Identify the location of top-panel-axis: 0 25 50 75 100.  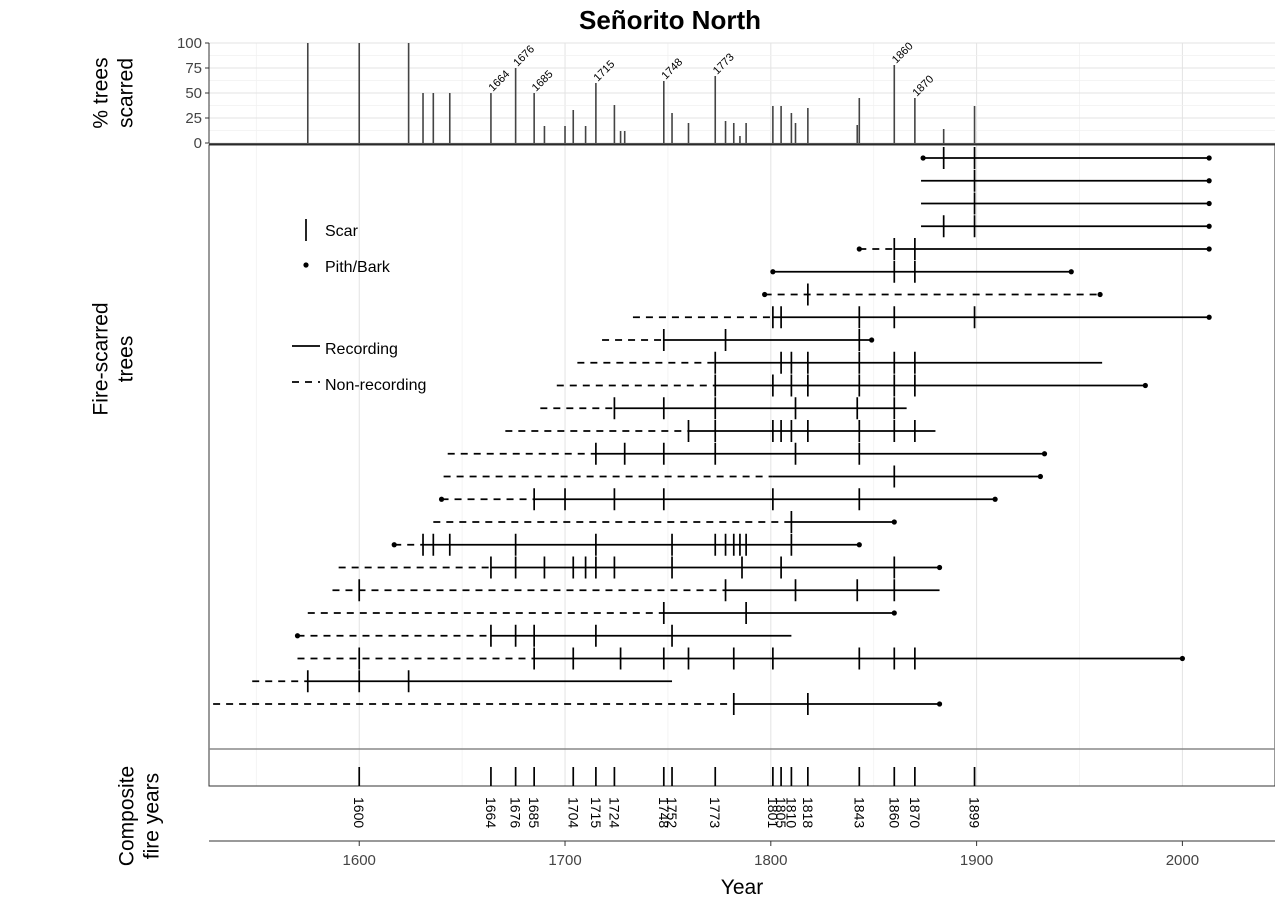
(726, 93).